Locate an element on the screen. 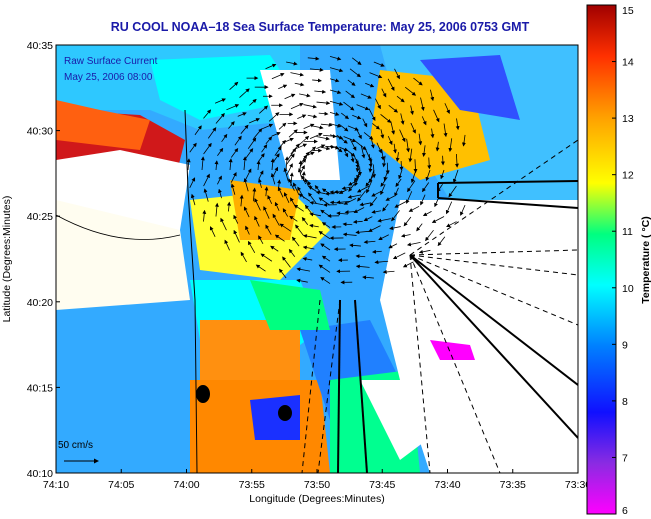  x-axis-title: Longitude (Degrees:Minutes) is located at coordinates (316, 499).